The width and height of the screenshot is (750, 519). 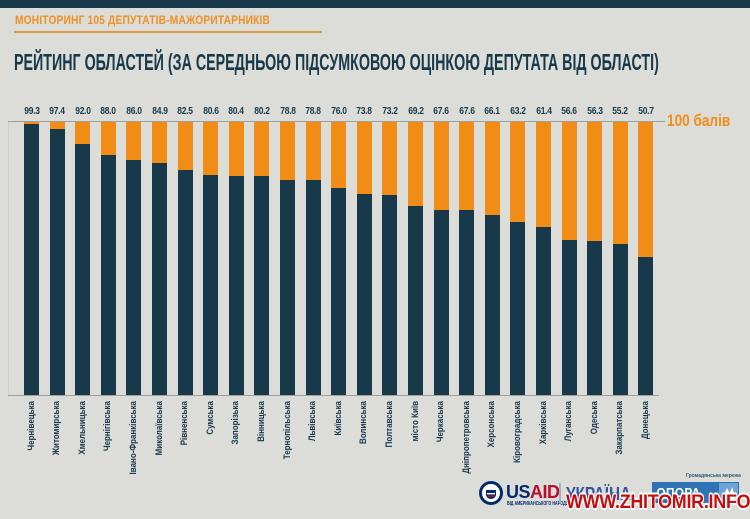 I want to click on x-axis-label: Черкаська, so click(x=441, y=422).